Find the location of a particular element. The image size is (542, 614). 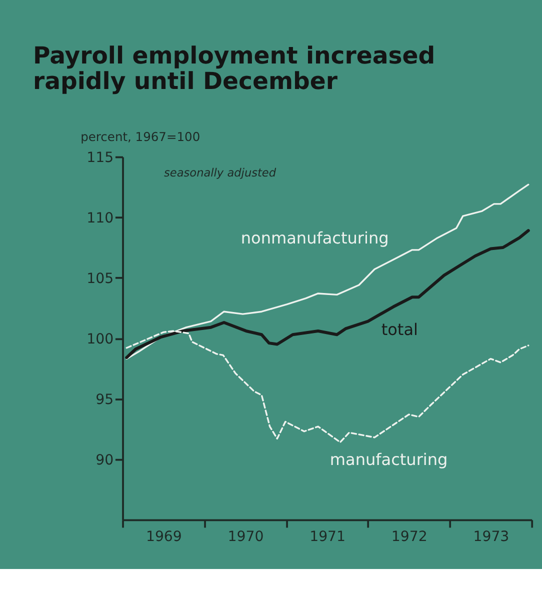

y-tick-label: 105 is located at coordinates (100, 278).